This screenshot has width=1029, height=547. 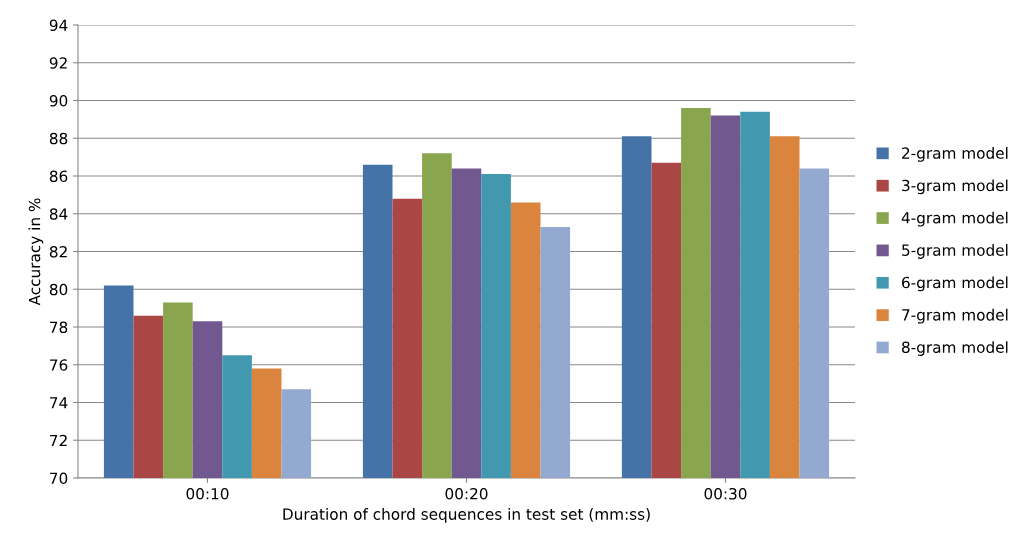 I want to click on x-tick-label: 00:20, so click(x=466, y=493).